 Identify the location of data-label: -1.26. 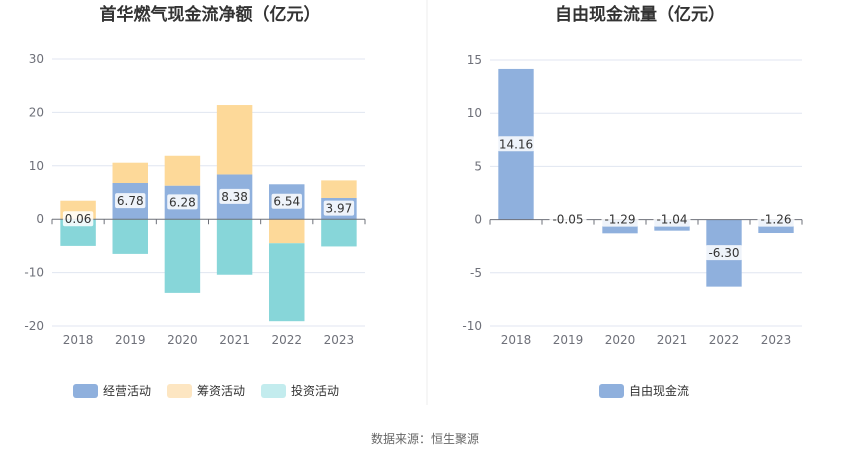
(775, 220).